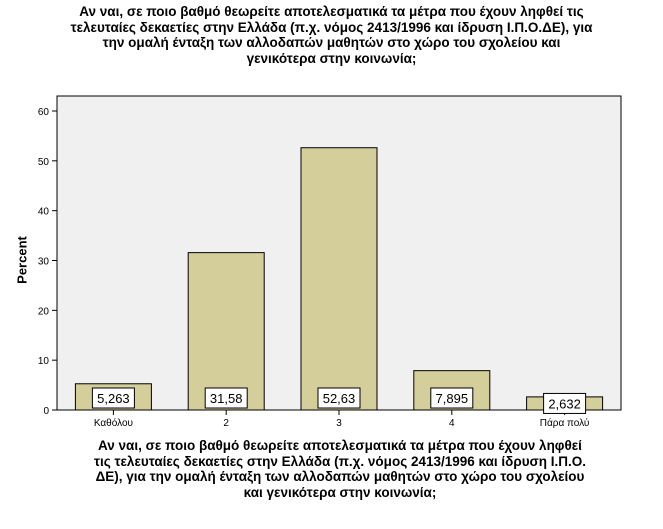 This screenshot has width=663, height=529. I want to click on y-tick-label: 40, so click(44, 212).